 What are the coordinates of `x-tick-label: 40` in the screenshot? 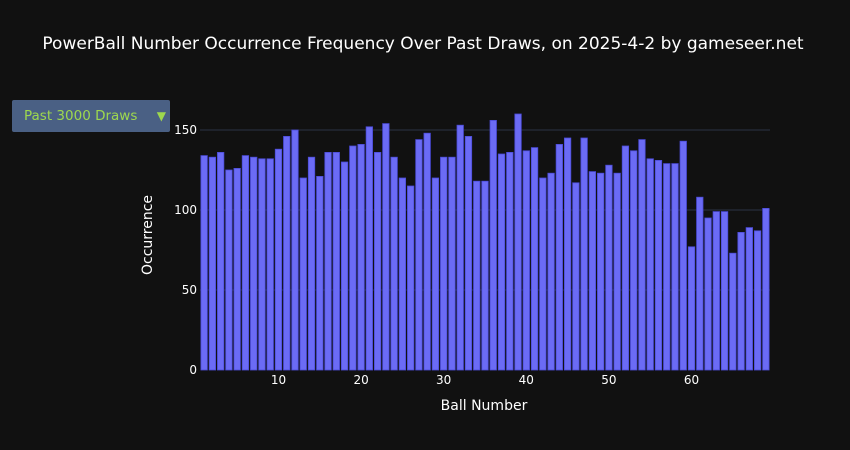 It's located at (526, 380).